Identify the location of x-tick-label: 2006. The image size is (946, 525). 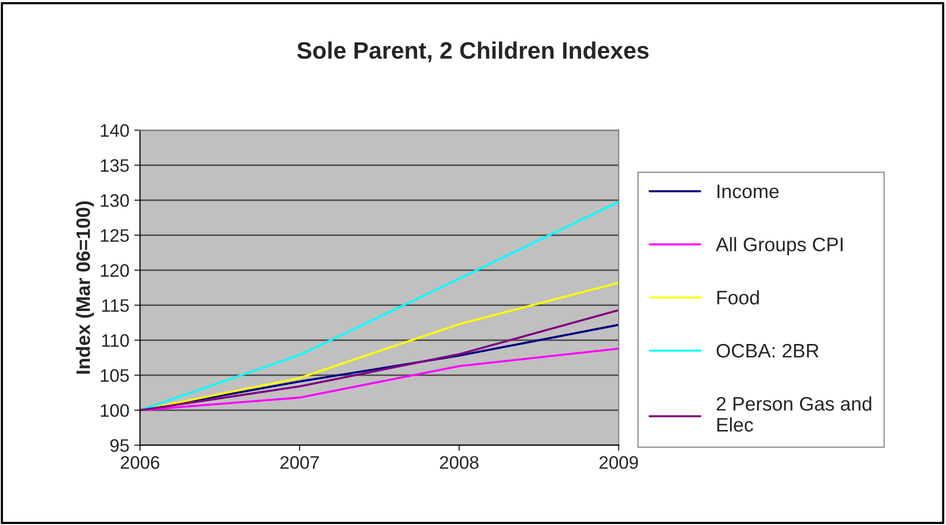
(140, 462).